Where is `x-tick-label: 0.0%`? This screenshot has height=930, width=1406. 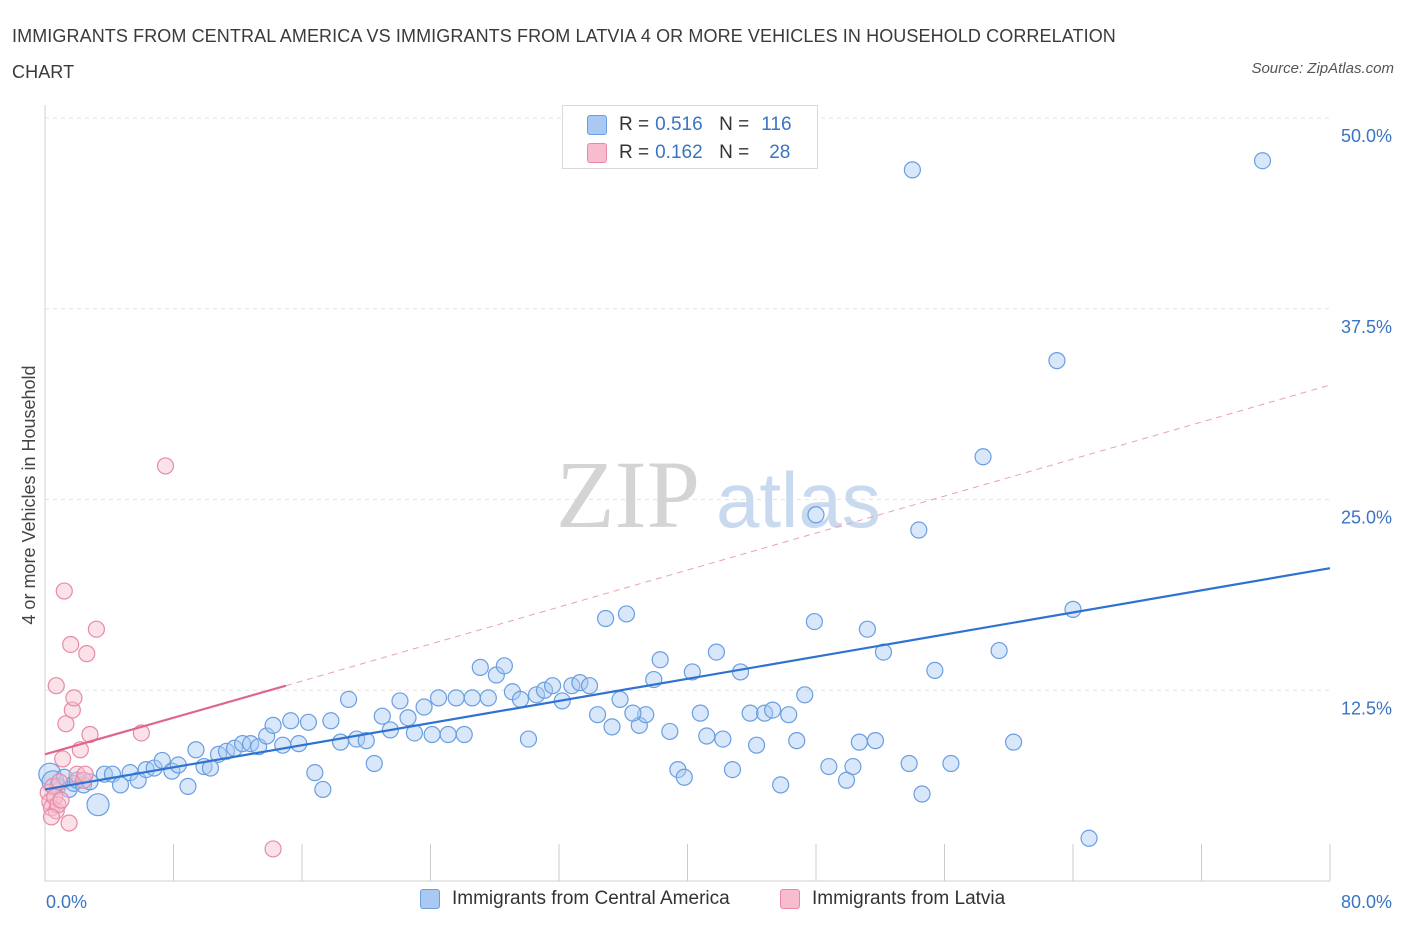 x-tick-label: 0.0% is located at coordinates (66, 902).